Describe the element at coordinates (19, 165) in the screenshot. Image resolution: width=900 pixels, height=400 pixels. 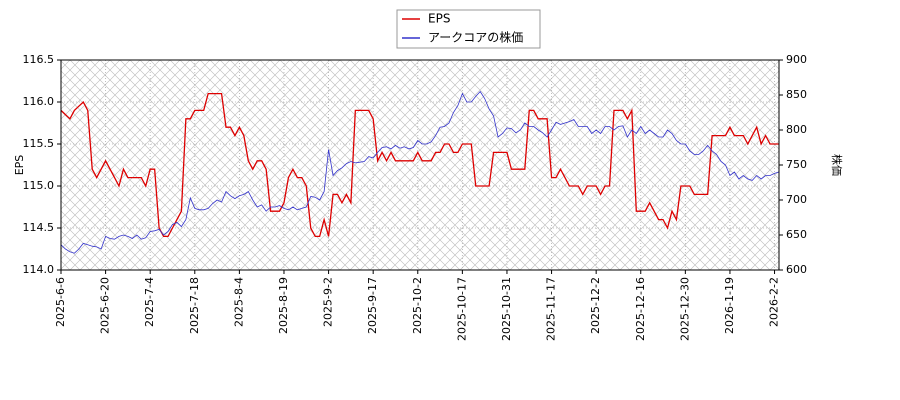
I see `y-axis-label: EPS` at that location.